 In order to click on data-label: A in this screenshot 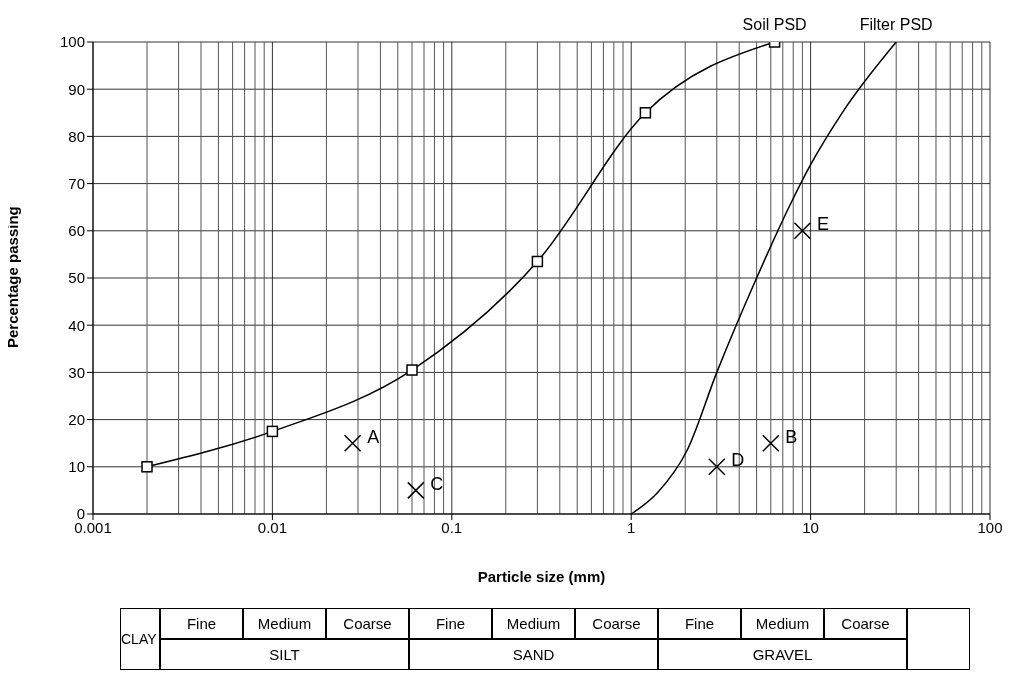, I will do `click(373, 436)`.